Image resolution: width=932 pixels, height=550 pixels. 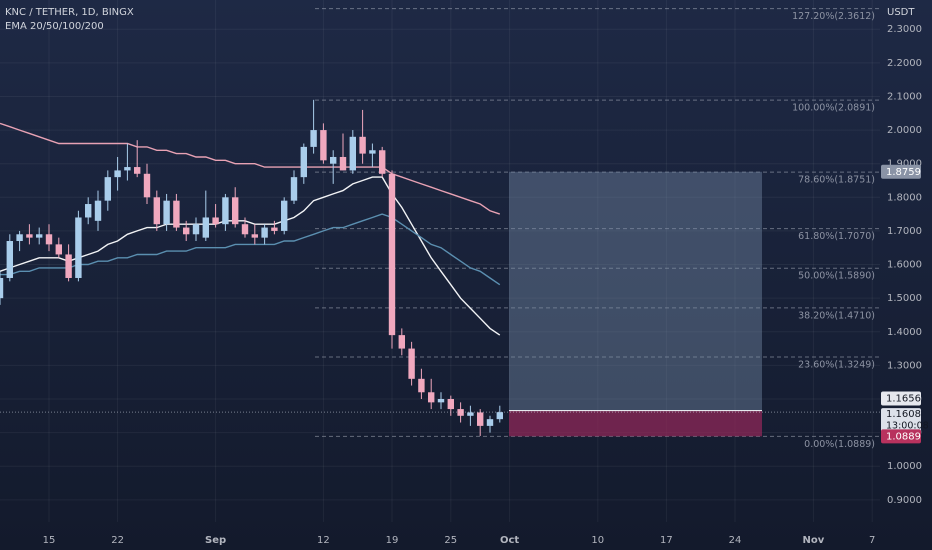 I want to click on x-tick-label: 7, so click(x=872, y=540).